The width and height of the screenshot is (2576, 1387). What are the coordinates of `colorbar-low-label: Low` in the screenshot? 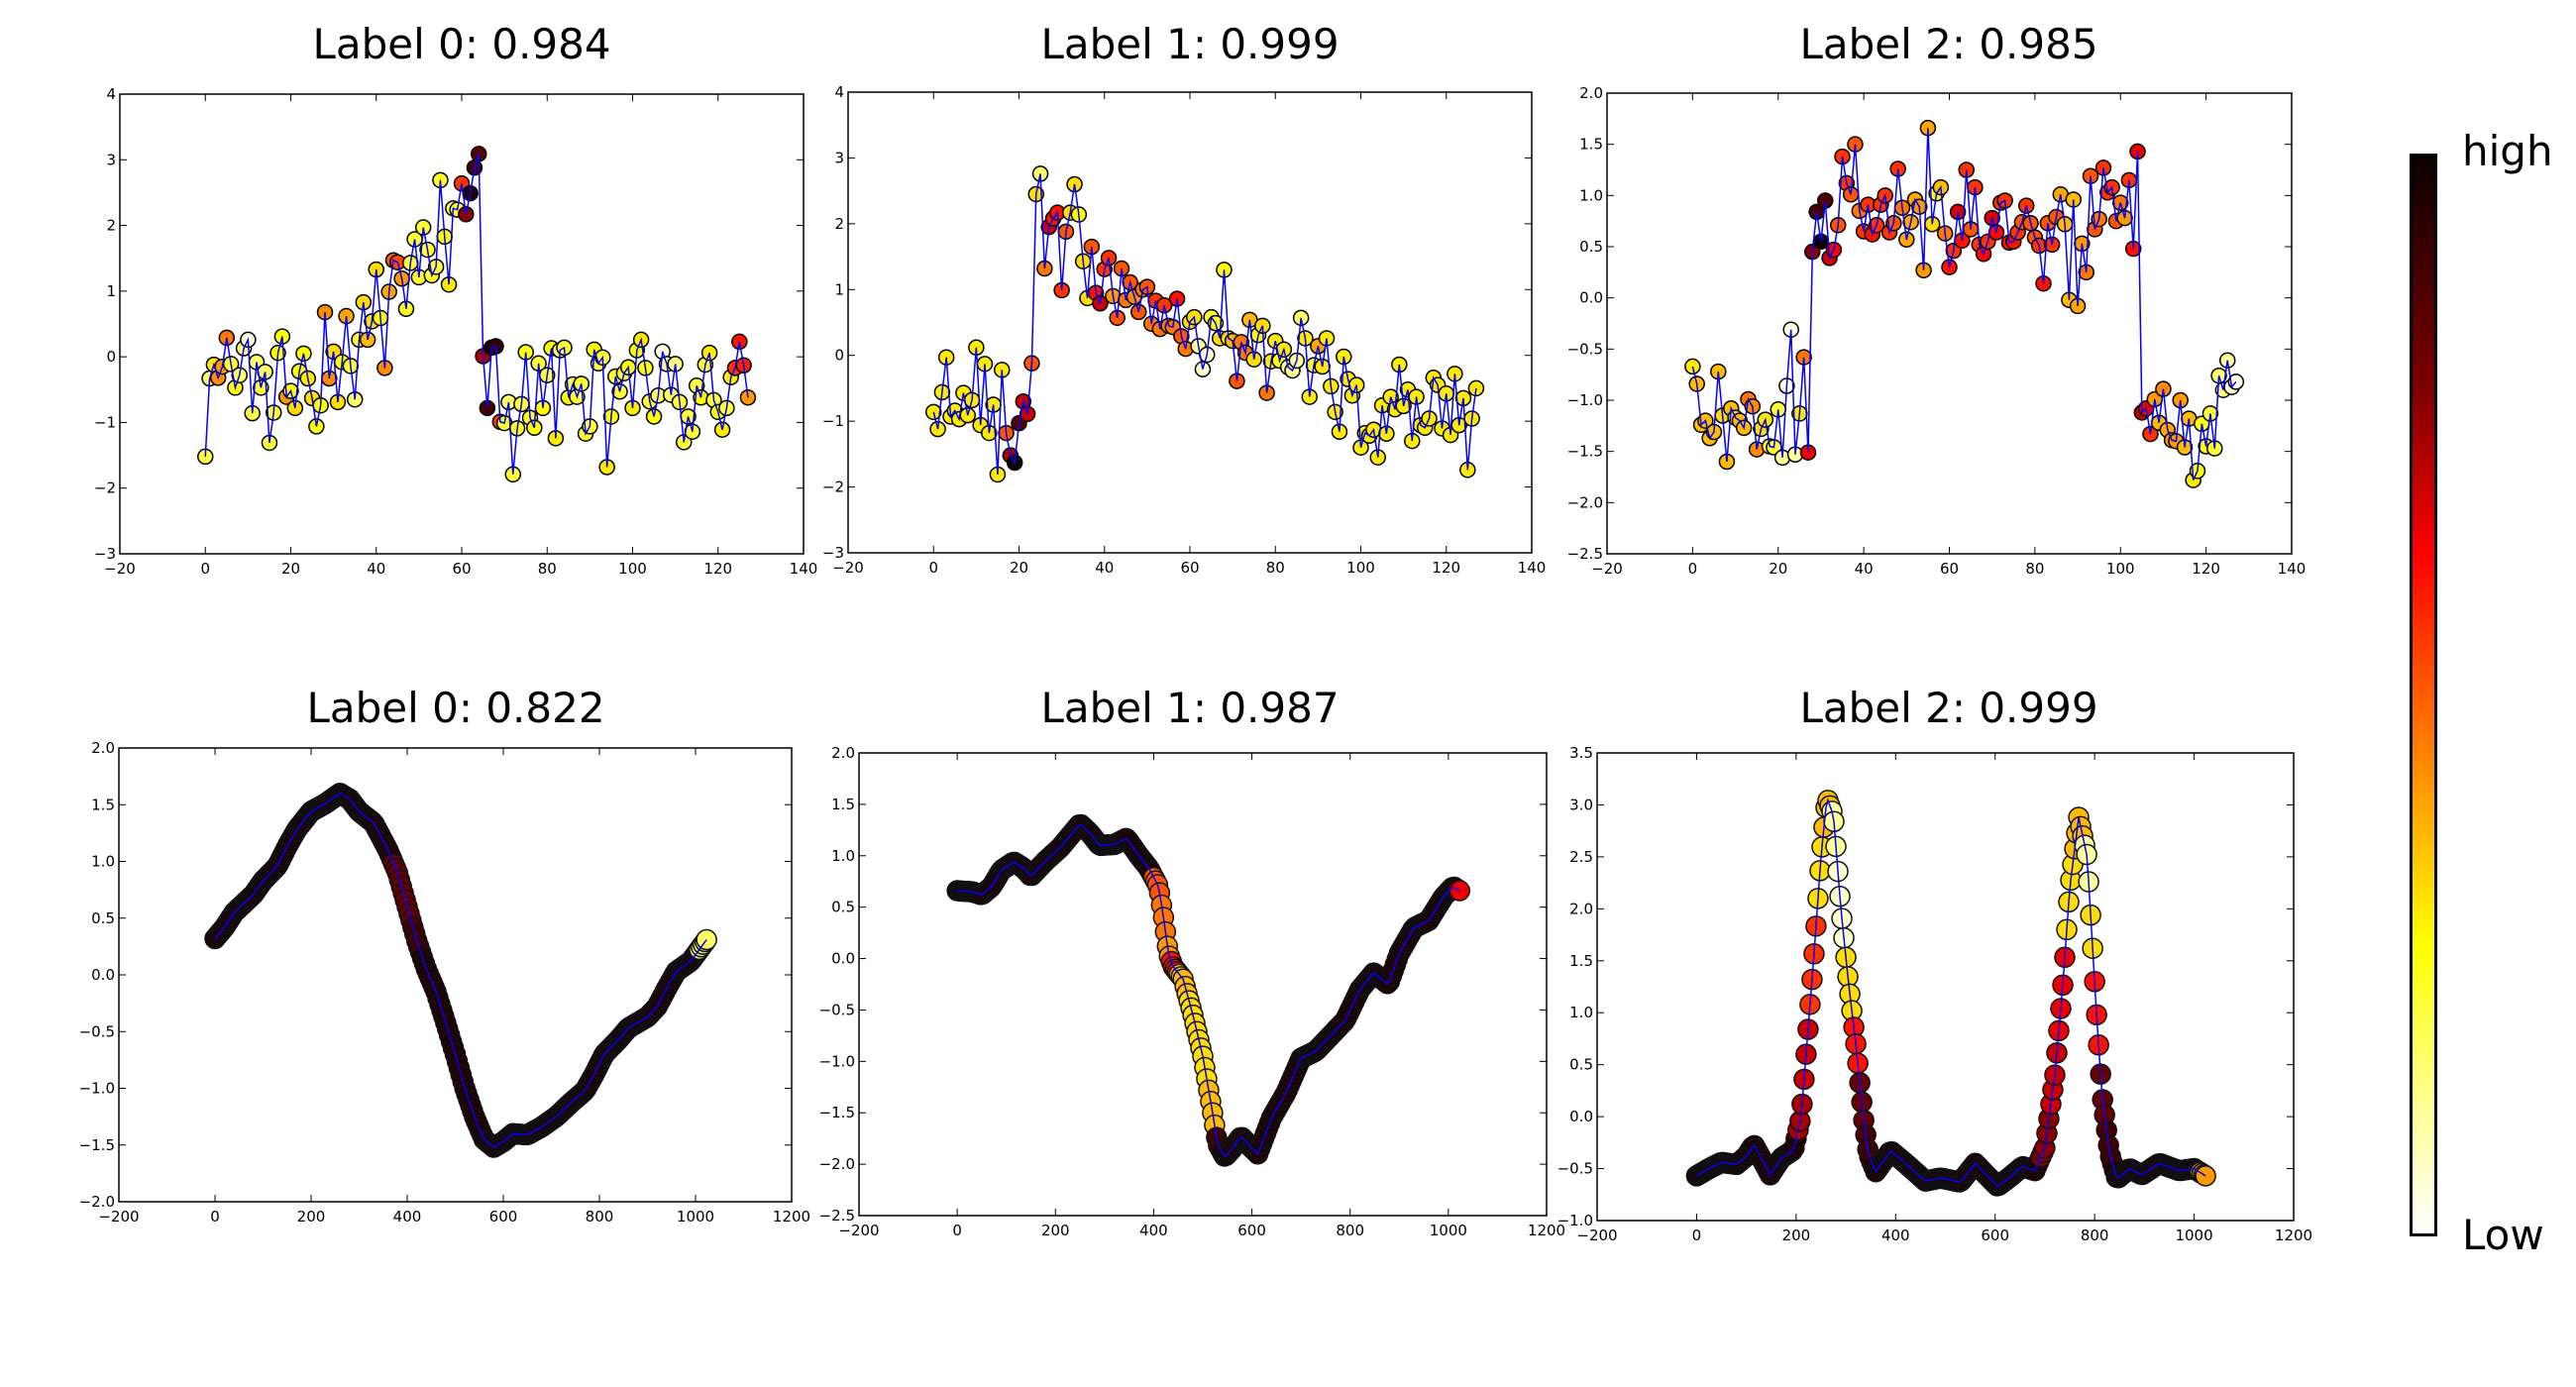 It's located at (2503, 1235).